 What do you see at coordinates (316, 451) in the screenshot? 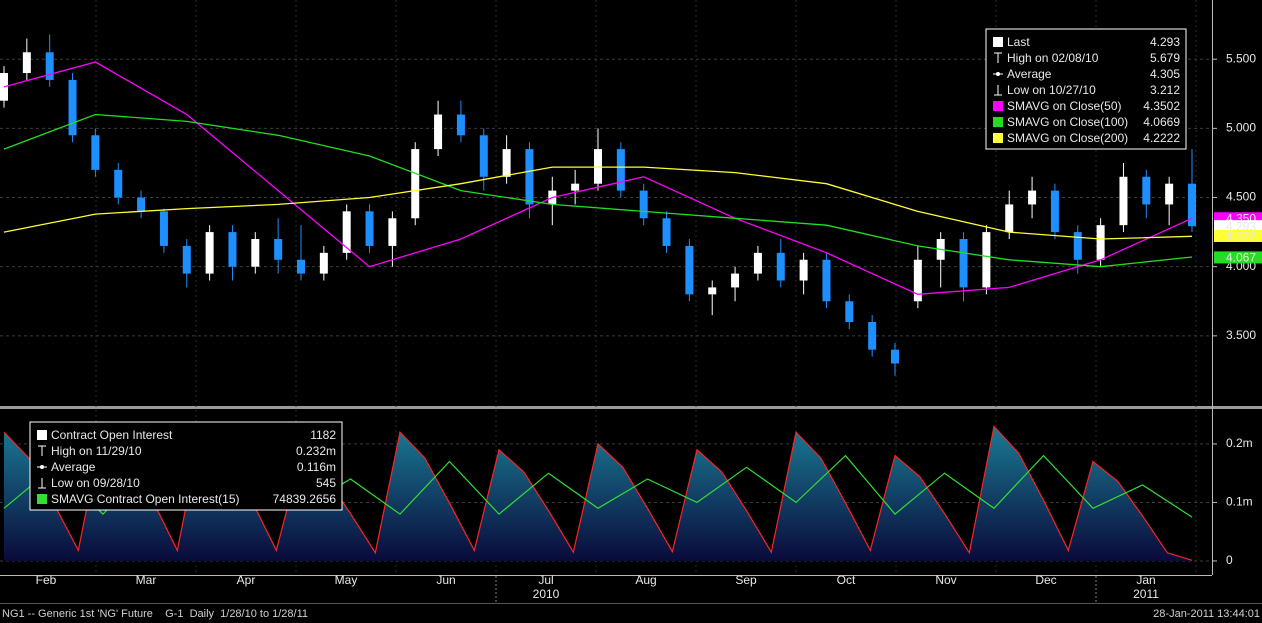
I see `legend-value: 0.232m` at bounding box center [316, 451].